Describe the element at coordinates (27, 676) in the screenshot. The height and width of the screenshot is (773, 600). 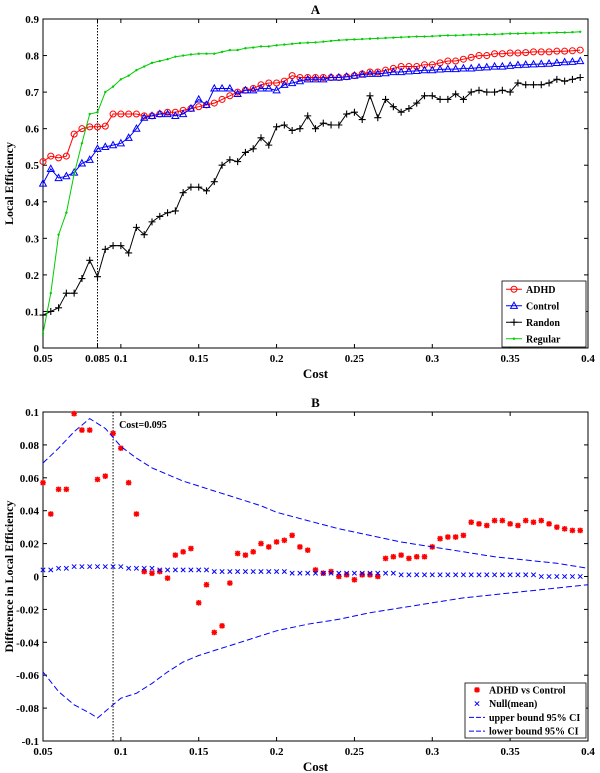
I see `y-tick-label: -0.06` at that location.